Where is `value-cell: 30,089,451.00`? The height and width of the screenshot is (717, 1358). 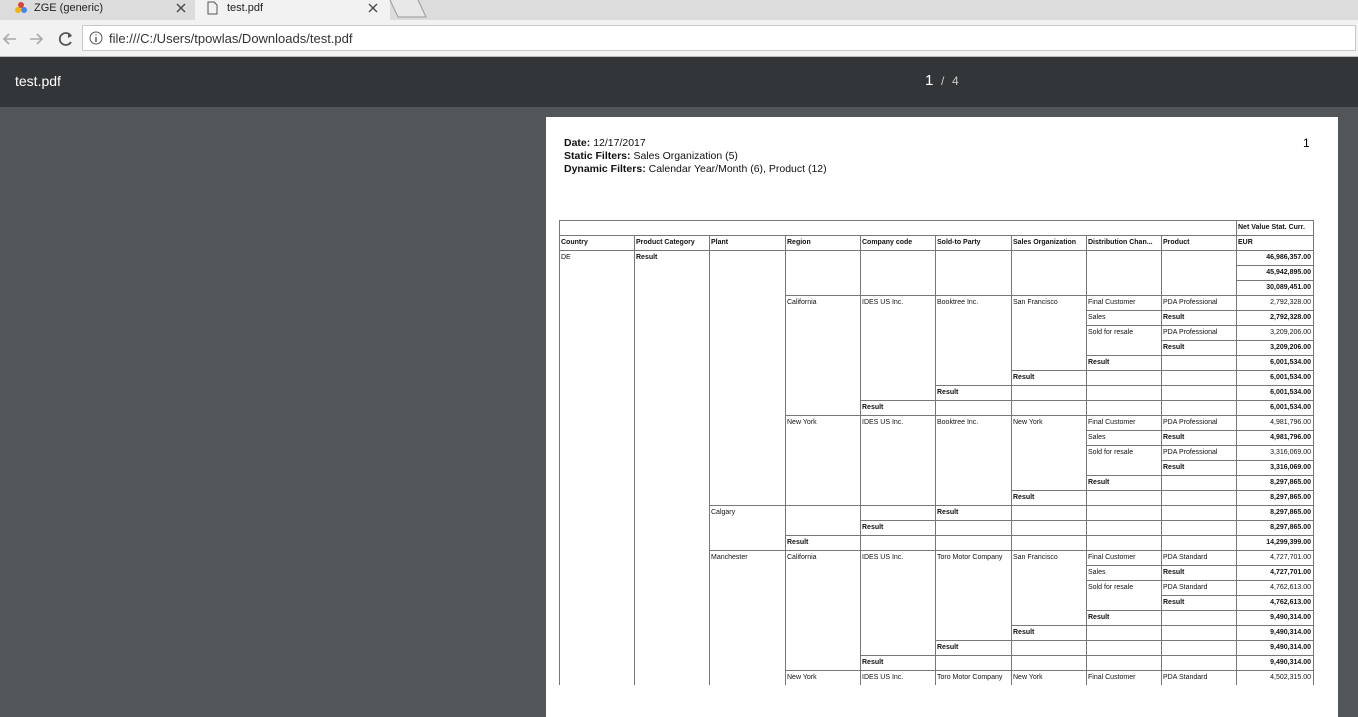 value-cell: 30,089,451.00 is located at coordinates (1288, 287).